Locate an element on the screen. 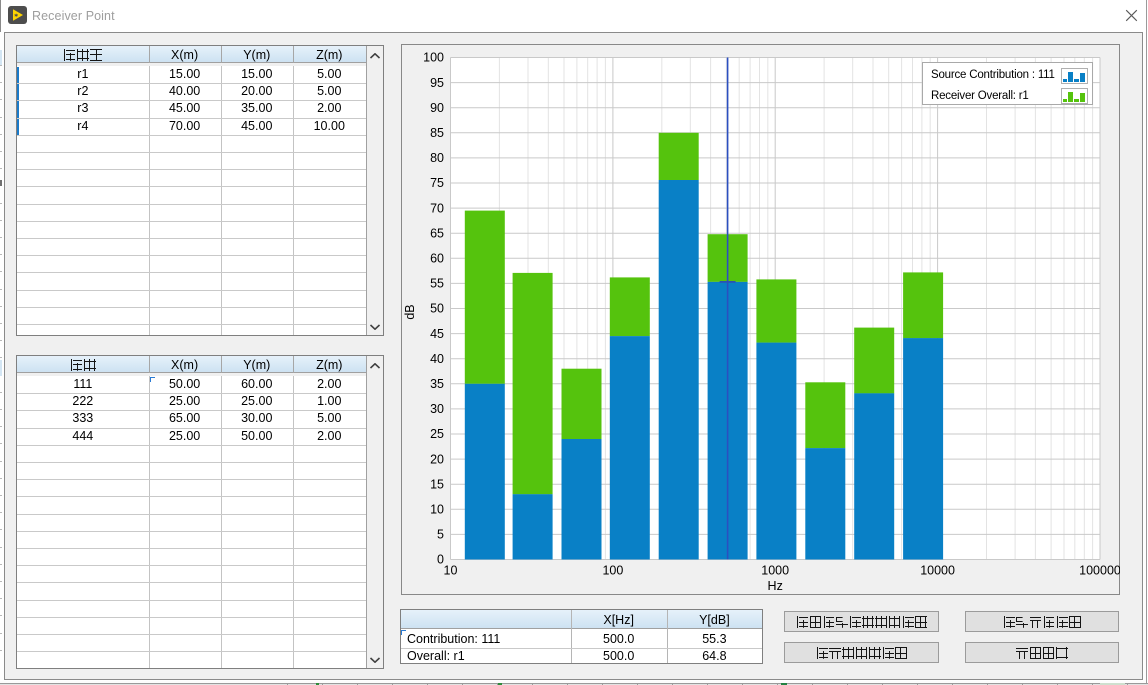  svg-text: 65 is located at coordinates (437, 233).